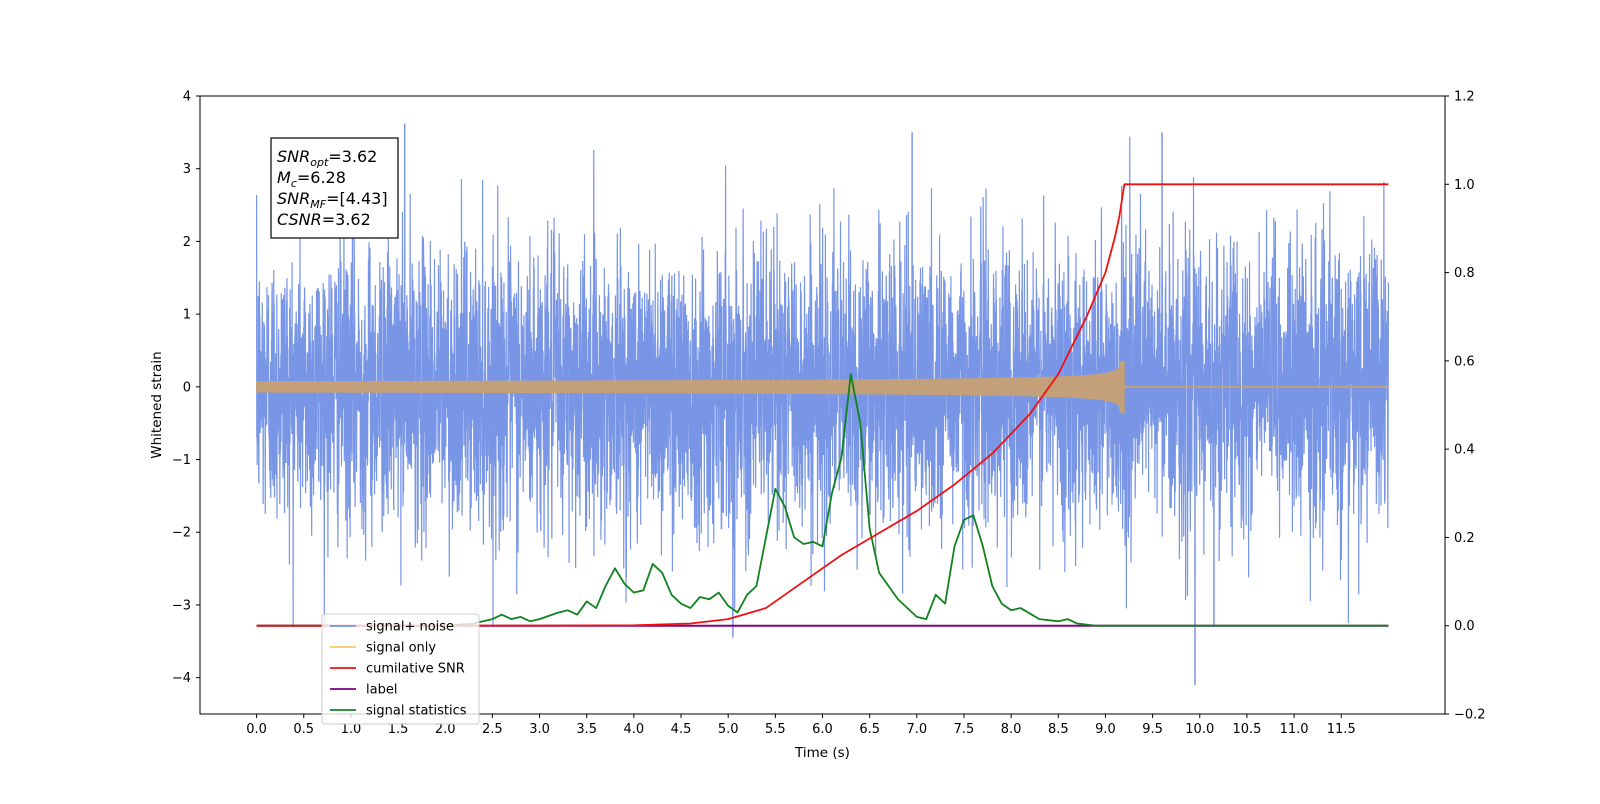  What do you see at coordinates (916, 729) in the screenshot?
I see `x-tick-label: 7.0` at bounding box center [916, 729].